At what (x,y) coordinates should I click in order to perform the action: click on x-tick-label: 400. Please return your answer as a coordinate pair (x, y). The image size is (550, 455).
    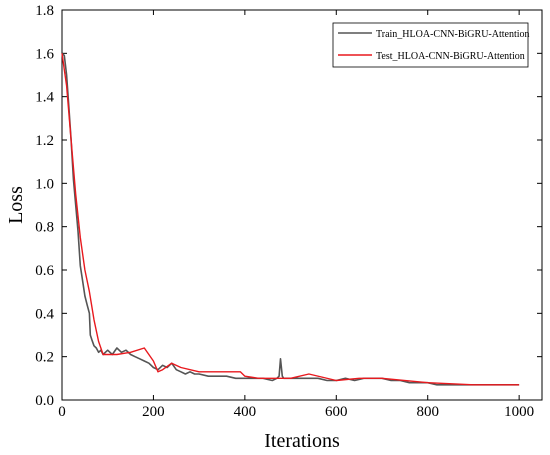
    Looking at the image, I should click on (245, 412).